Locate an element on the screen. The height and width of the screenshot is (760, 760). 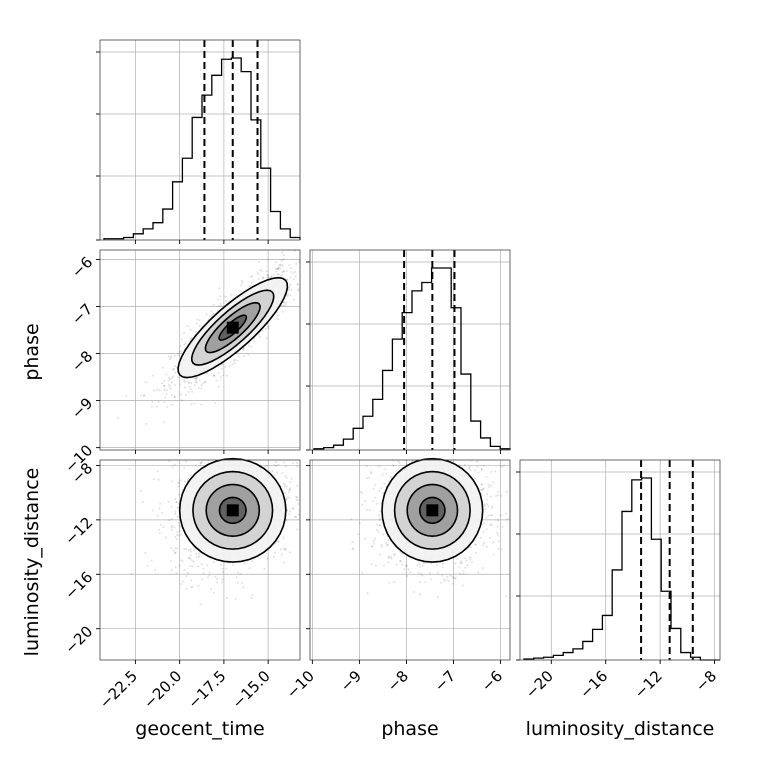
panel-frame is located at coordinates (200, 140).